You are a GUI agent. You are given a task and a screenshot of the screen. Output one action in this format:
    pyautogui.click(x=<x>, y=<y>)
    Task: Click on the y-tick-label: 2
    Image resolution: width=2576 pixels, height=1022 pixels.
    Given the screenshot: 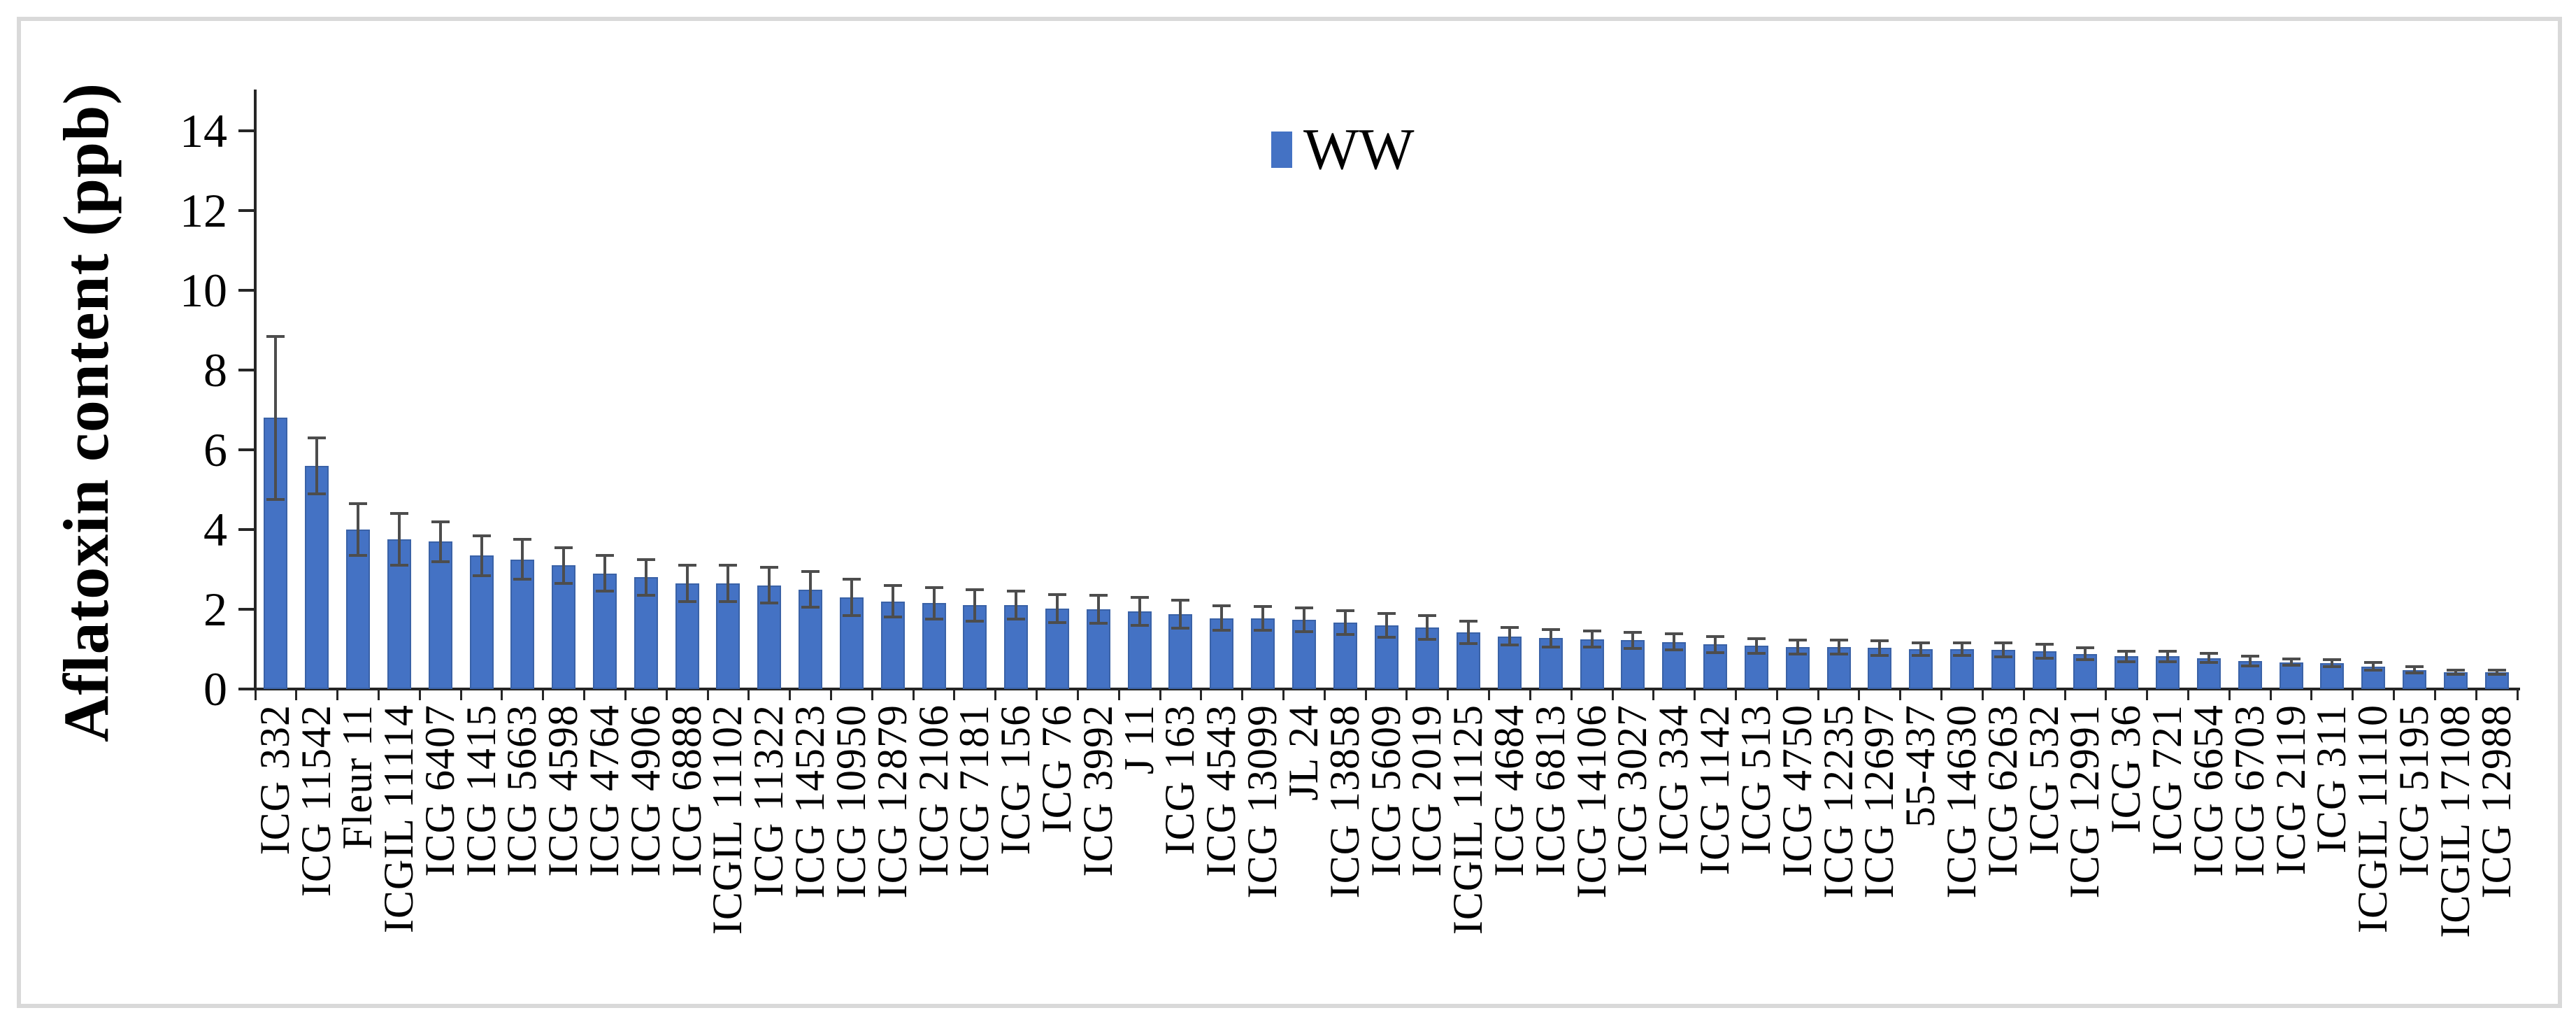 What is the action you would take?
    pyautogui.click(x=215, y=609)
    